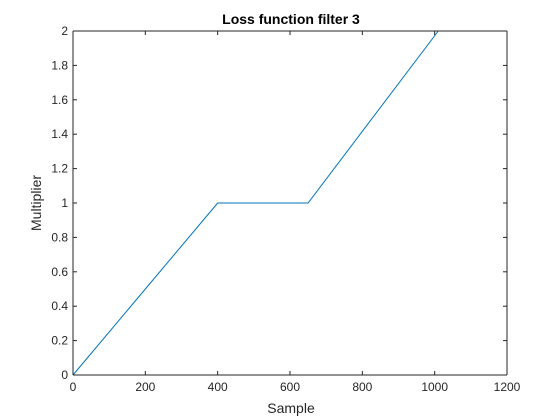  Describe the element at coordinates (507, 387) in the screenshot. I see `x-tick-label: 1200` at that location.